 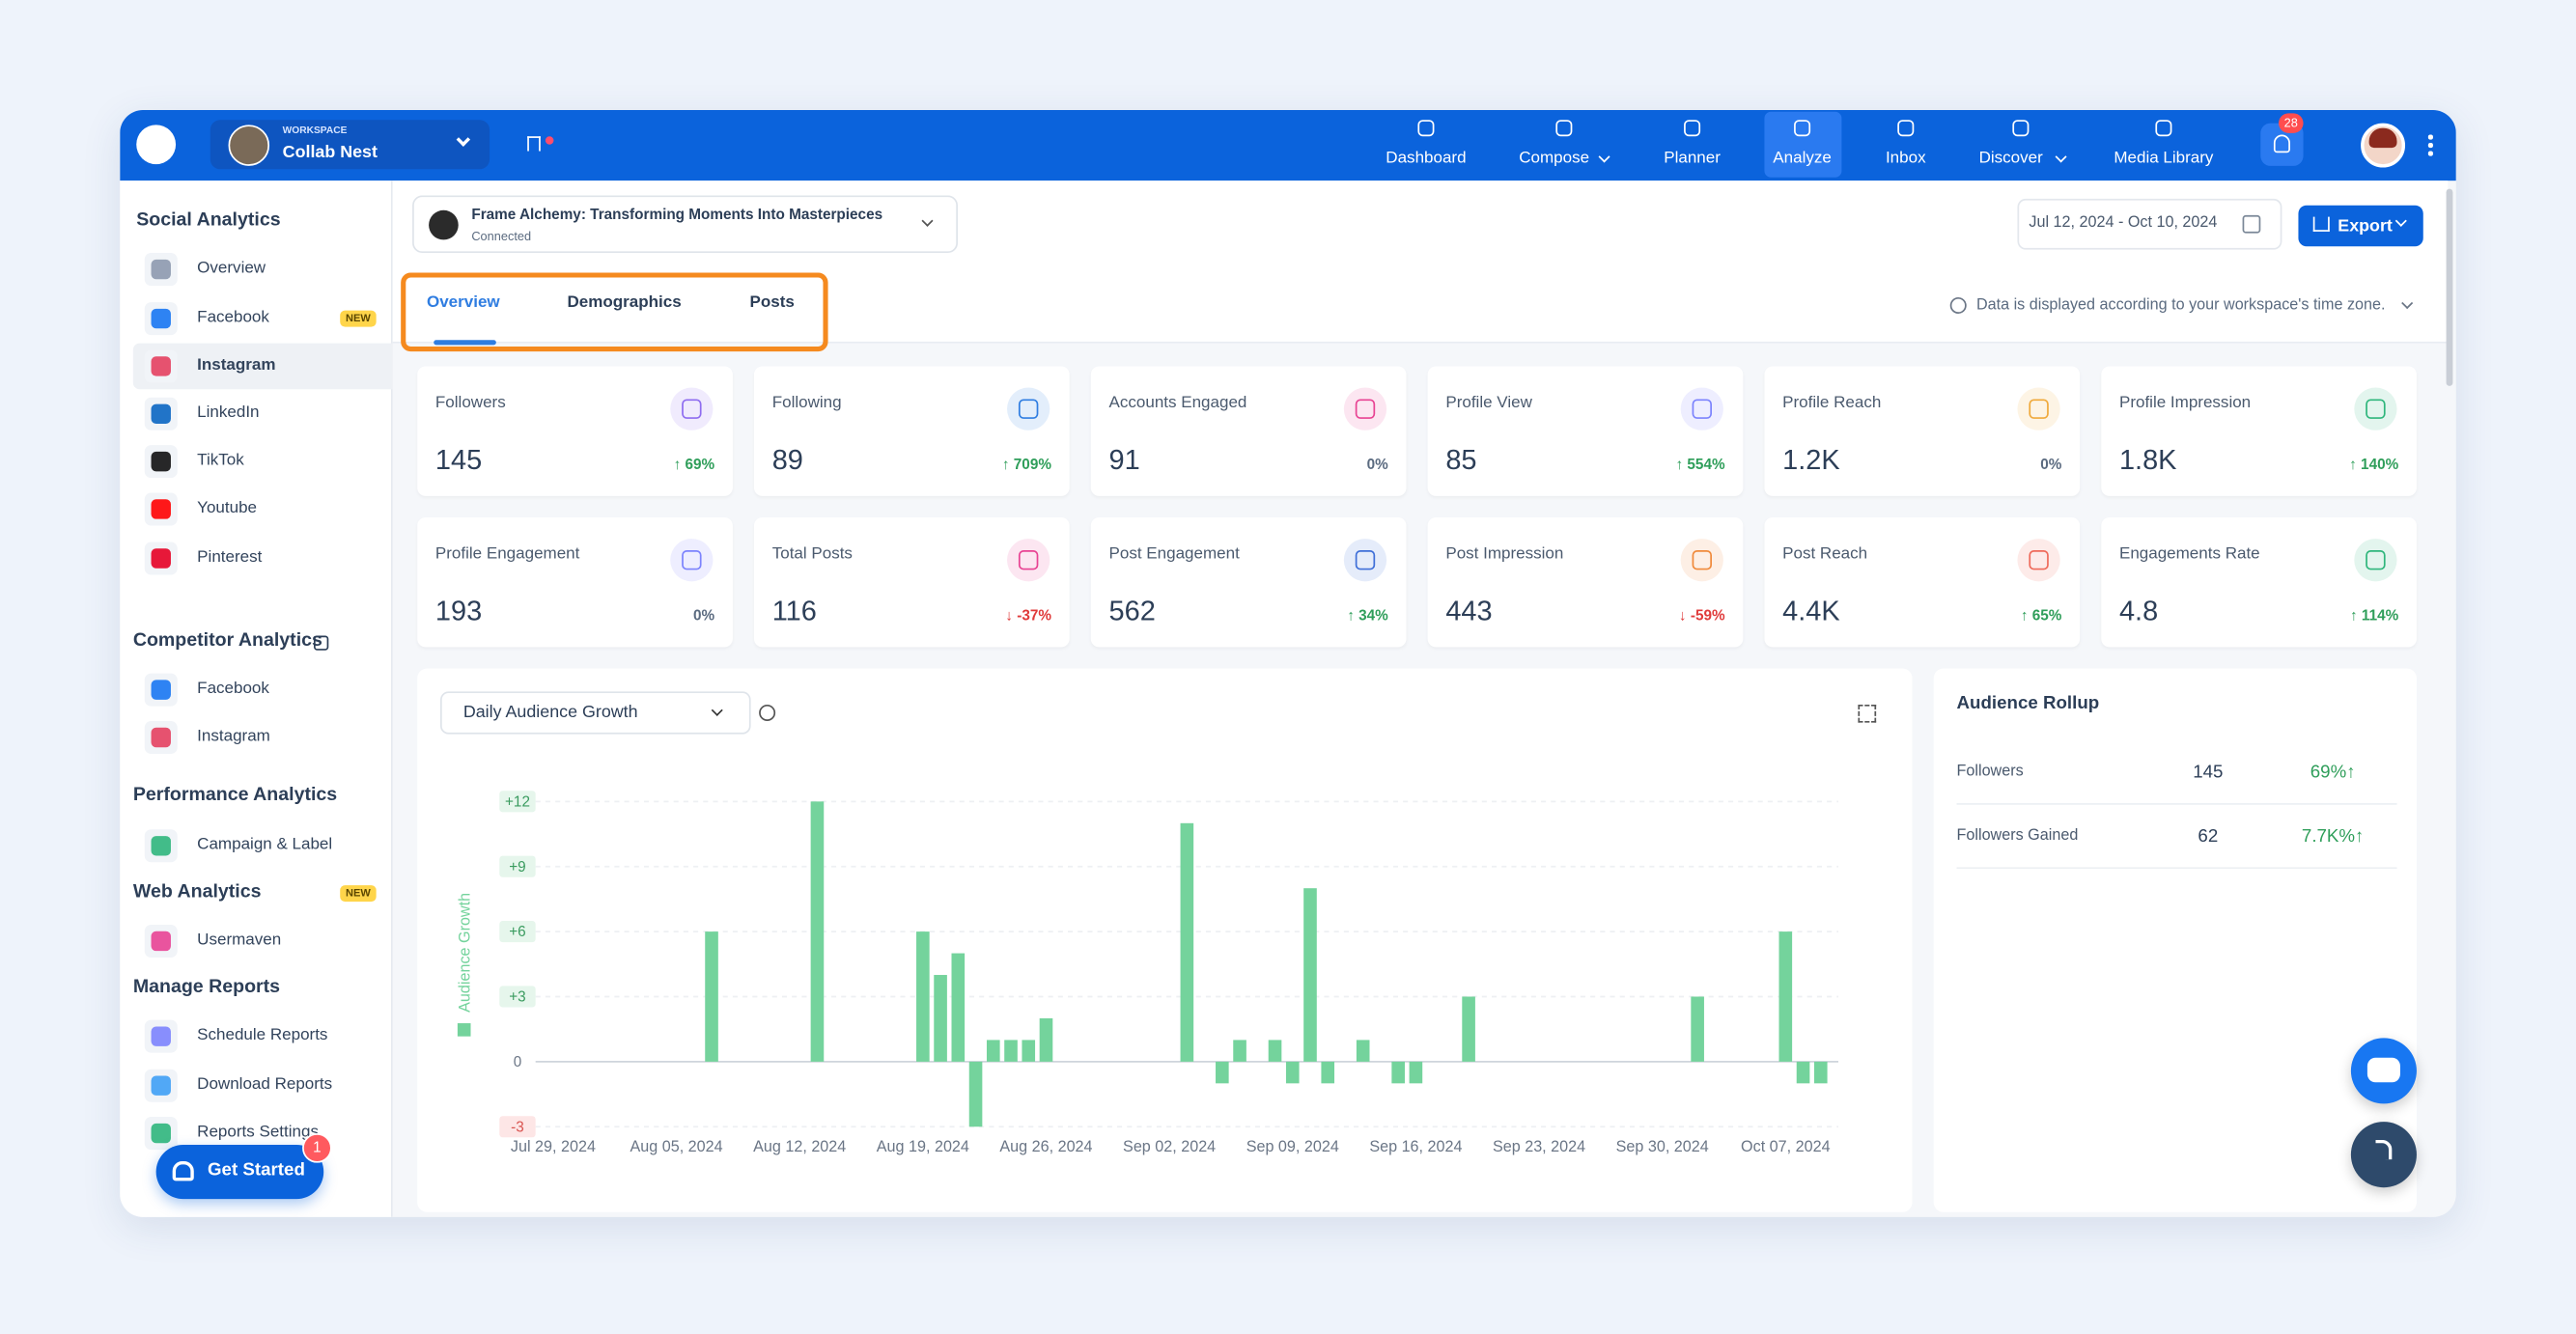 I want to click on sidebar-item: Overview, so click(x=232, y=268).